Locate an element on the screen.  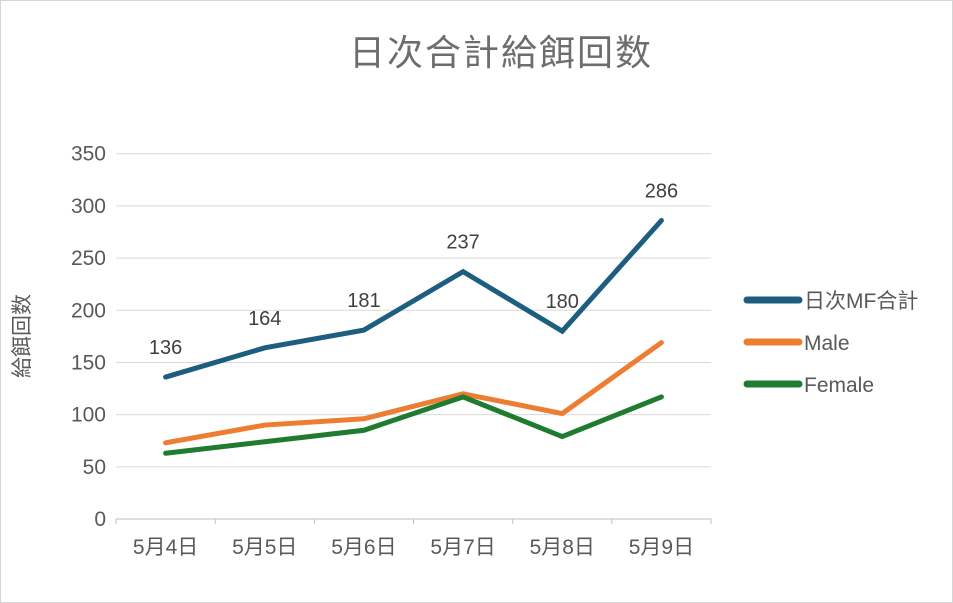
data-label: 180 is located at coordinates (562, 302).